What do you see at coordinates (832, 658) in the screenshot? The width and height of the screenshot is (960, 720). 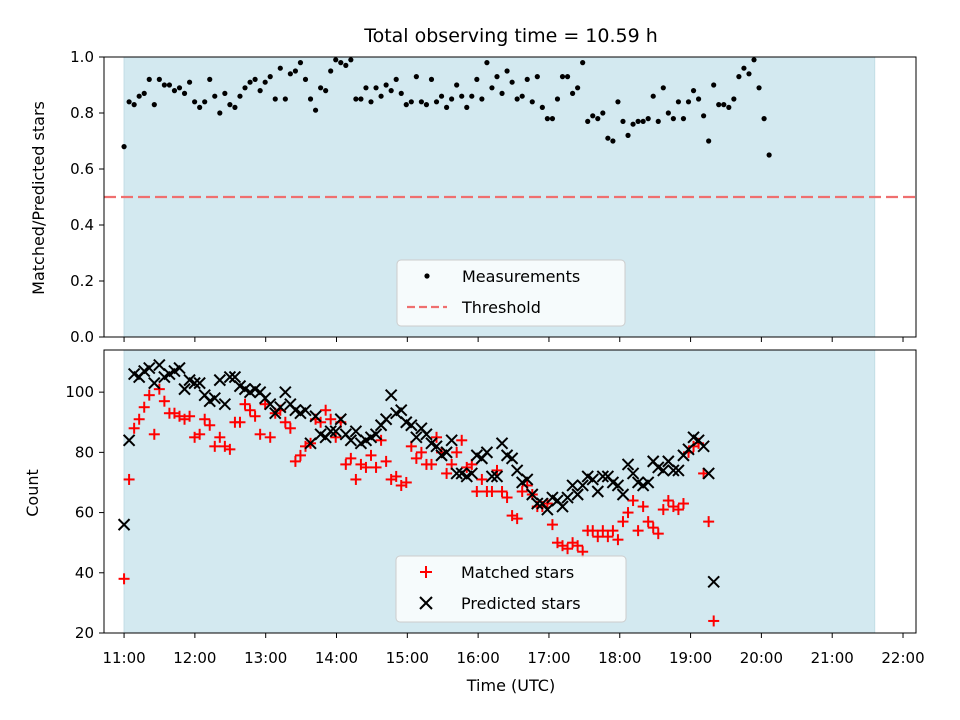 I see `x-tick-label: 21:00` at bounding box center [832, 658].